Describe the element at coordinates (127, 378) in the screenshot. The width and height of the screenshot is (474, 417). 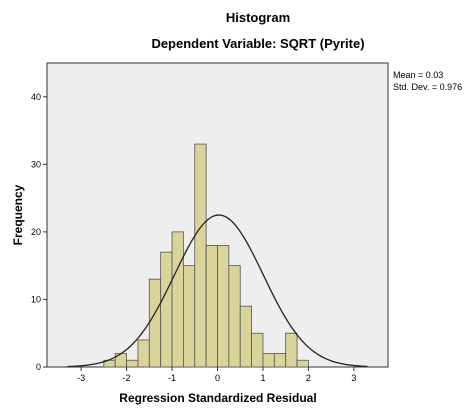
I see `x-tick-label: -2` at that location.